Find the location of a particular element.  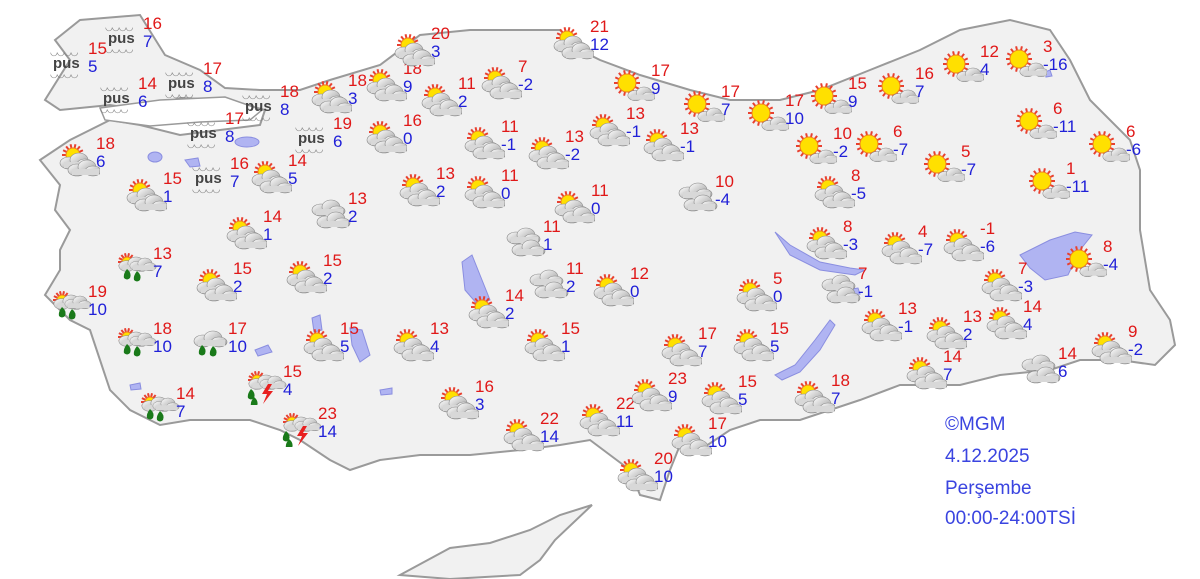

min-temp: 14 is located at coordinates (327, 431).